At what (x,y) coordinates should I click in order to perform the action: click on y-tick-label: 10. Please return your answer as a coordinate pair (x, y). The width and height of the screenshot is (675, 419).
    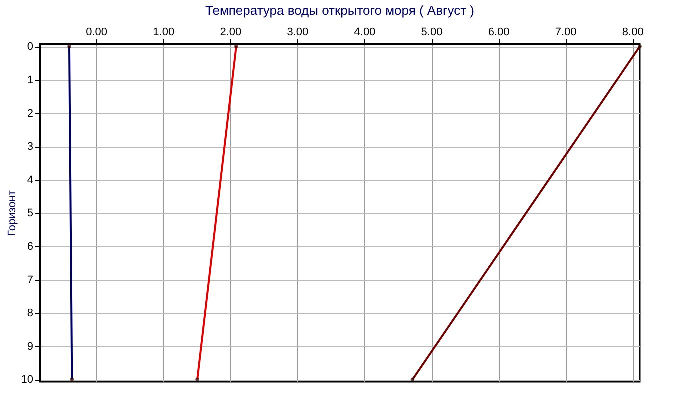
    Looking at the image, I should click on (27, 380).